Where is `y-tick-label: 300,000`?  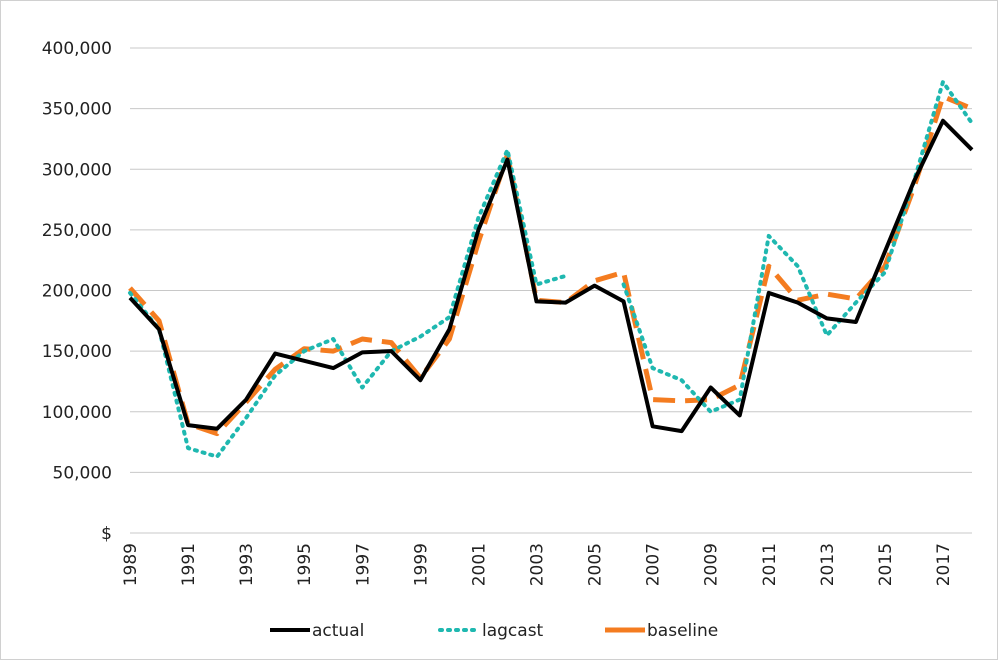 y-tick-label: 300,000 is located at coordinates (77, 170).